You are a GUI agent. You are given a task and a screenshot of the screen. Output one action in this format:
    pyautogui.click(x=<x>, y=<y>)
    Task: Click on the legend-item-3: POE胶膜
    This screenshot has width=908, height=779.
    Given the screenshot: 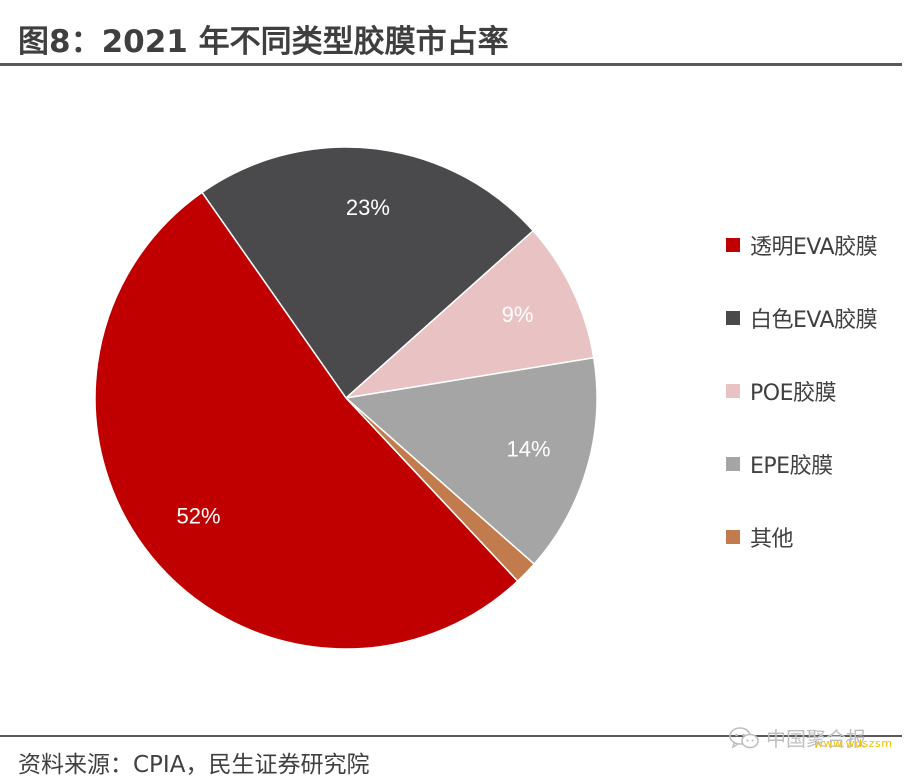 What is the action you would take?
    pyautogui.click(x=781, y=391)
    